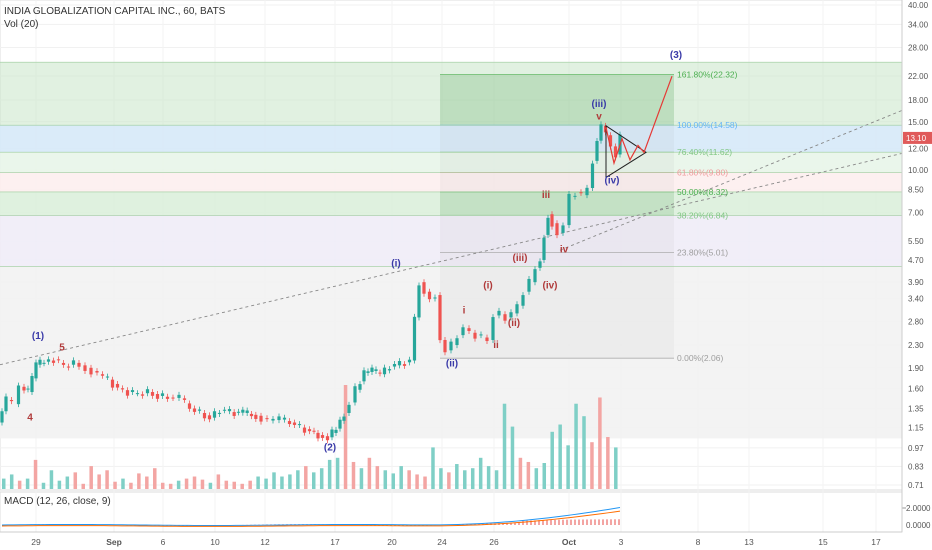 This screenshot has height=550, width=932. I want to click on trend-line-short, so click(731, 180).